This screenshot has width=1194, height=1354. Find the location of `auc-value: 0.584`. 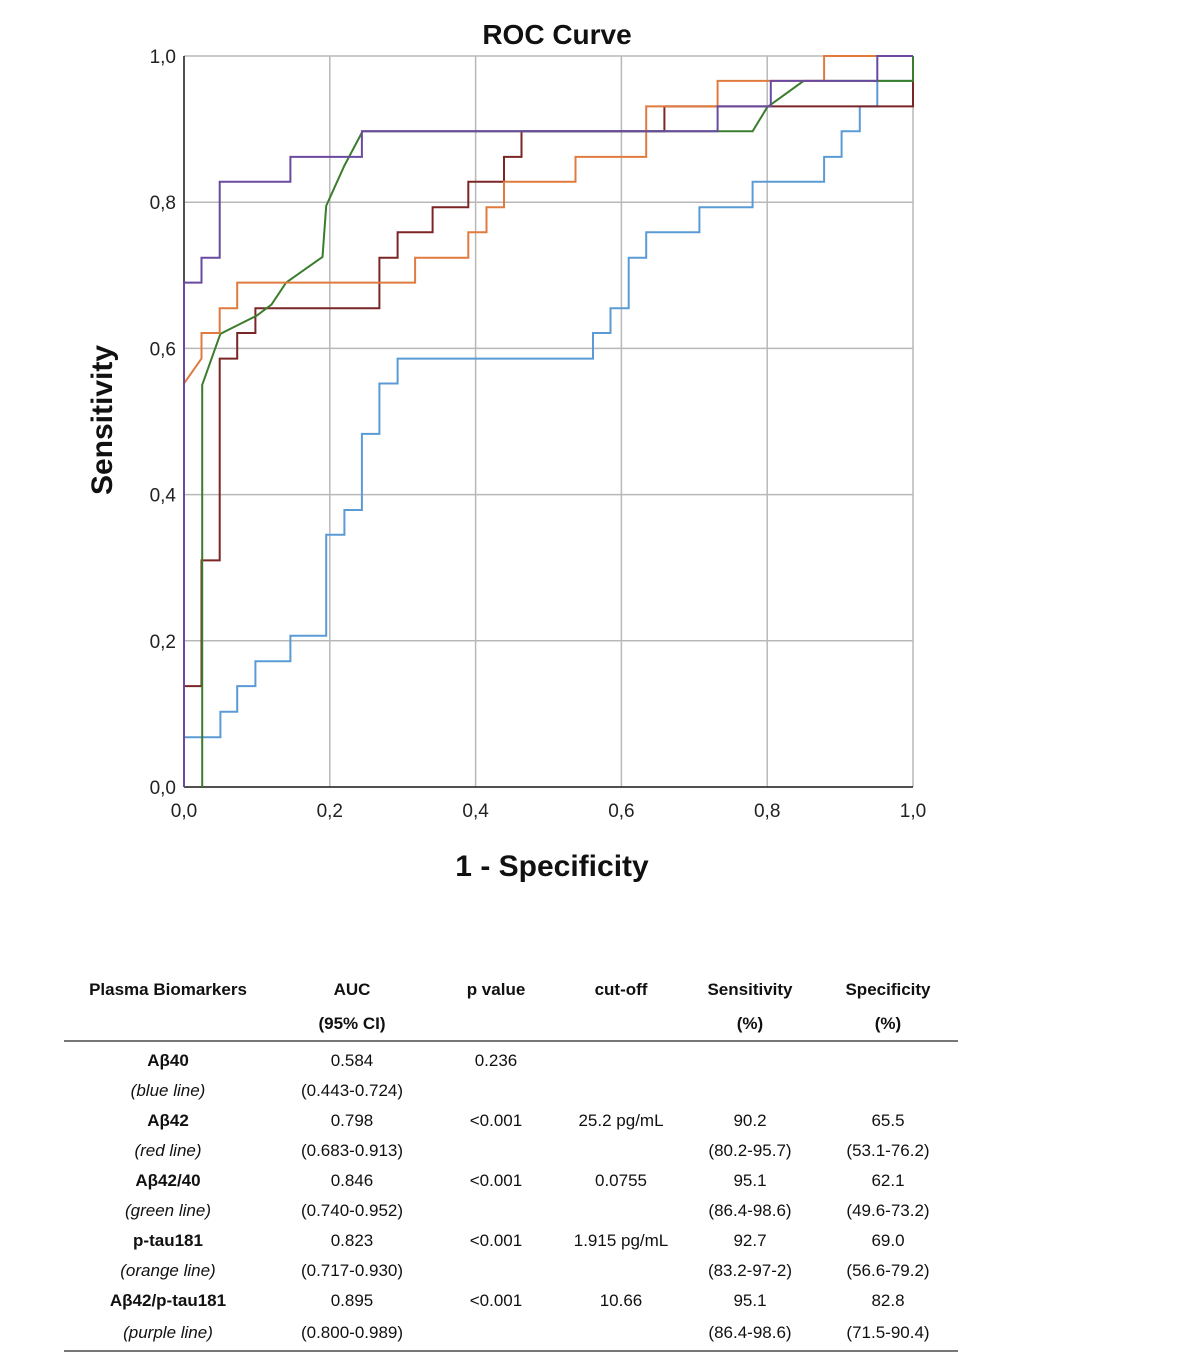

auc-value: 0.584 is located at coordinates (352, 1060).